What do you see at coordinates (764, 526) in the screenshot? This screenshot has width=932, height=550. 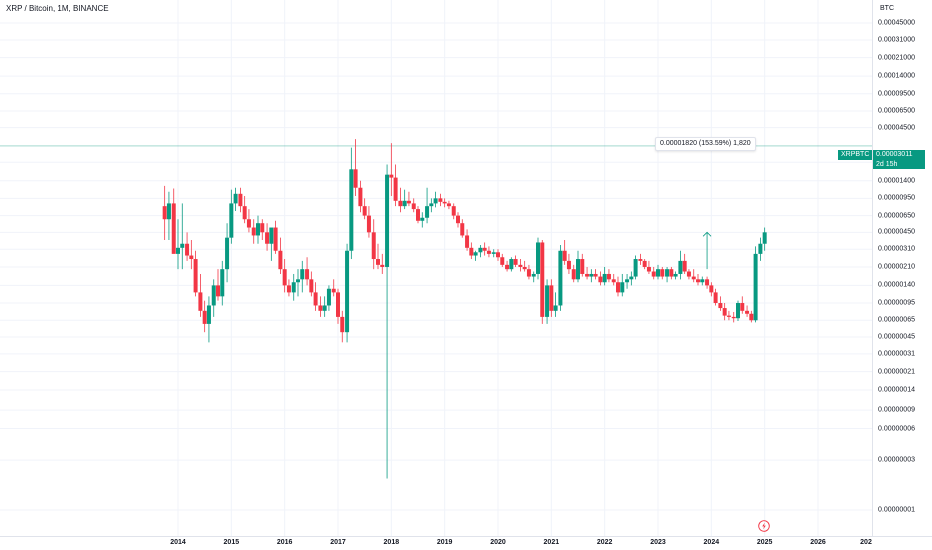 I see `flash-icon` at bounding box center [764, 526].